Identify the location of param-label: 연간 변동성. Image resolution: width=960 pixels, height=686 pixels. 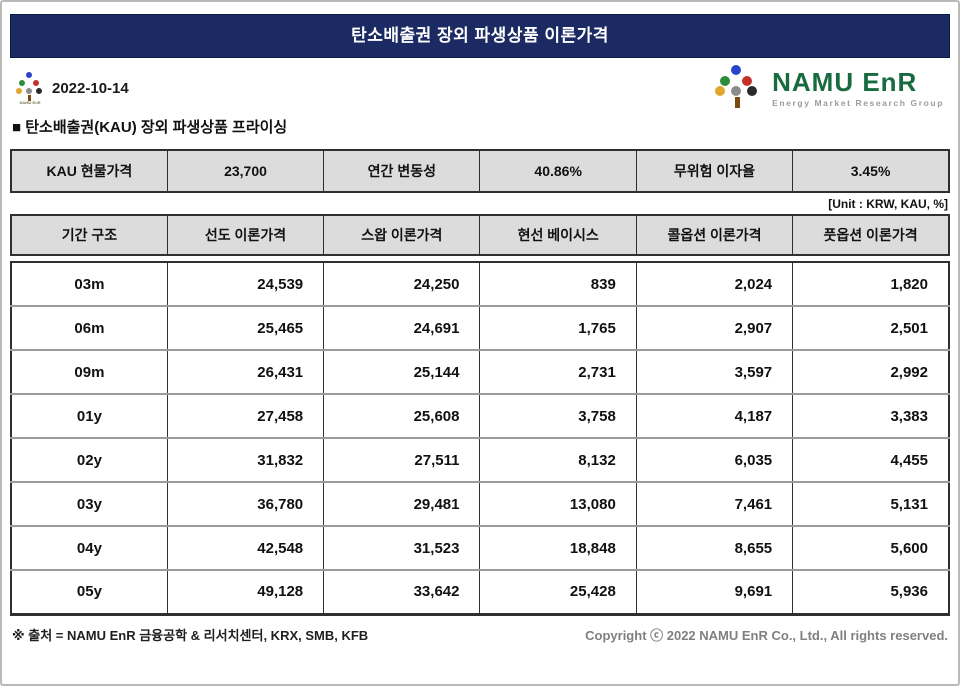
(402, 171).